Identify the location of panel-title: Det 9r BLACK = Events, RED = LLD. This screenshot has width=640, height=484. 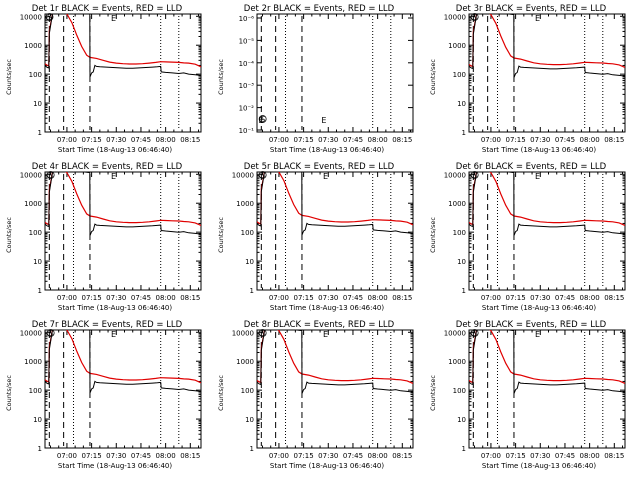
(531, 325).